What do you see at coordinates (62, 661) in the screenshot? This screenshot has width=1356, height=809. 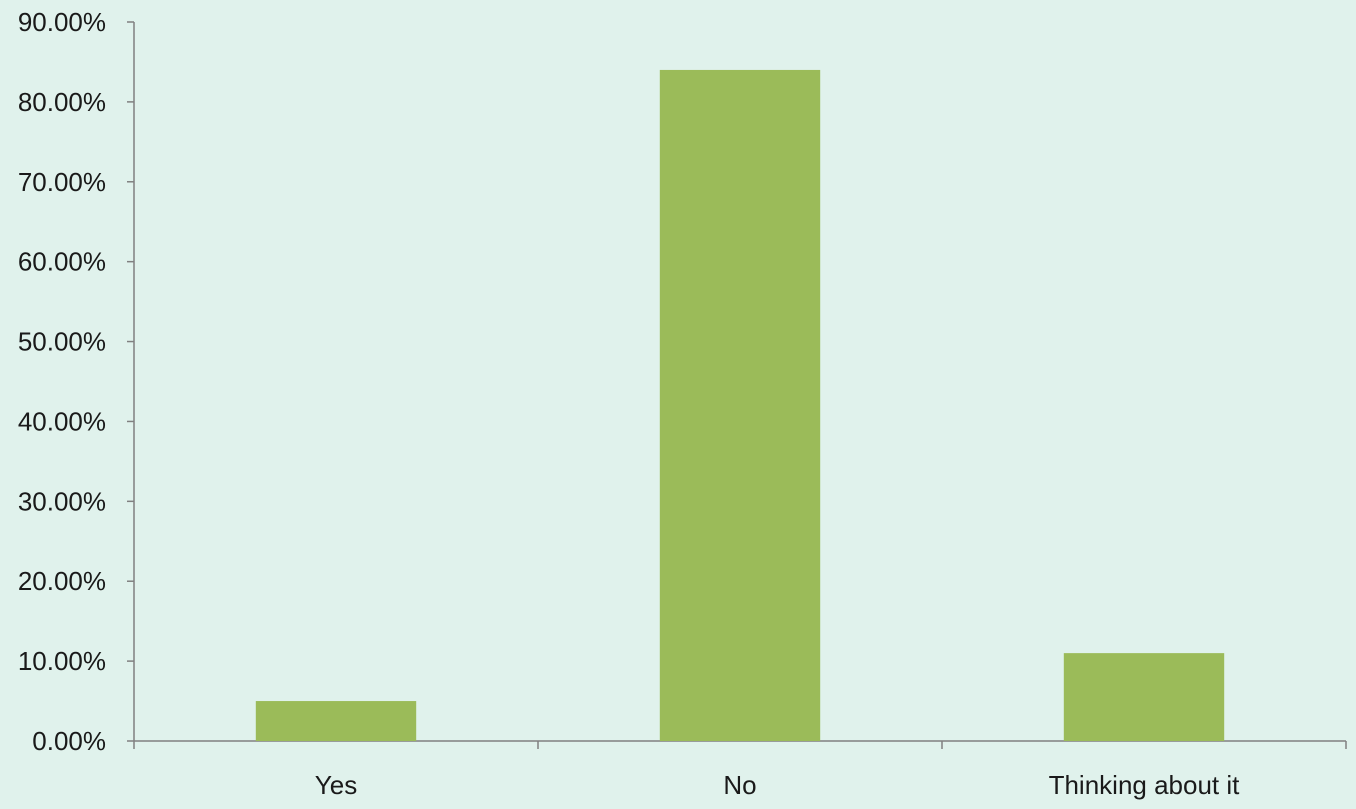 I see `y-tick-label: 10.00%` at bounding box center [62, 661].